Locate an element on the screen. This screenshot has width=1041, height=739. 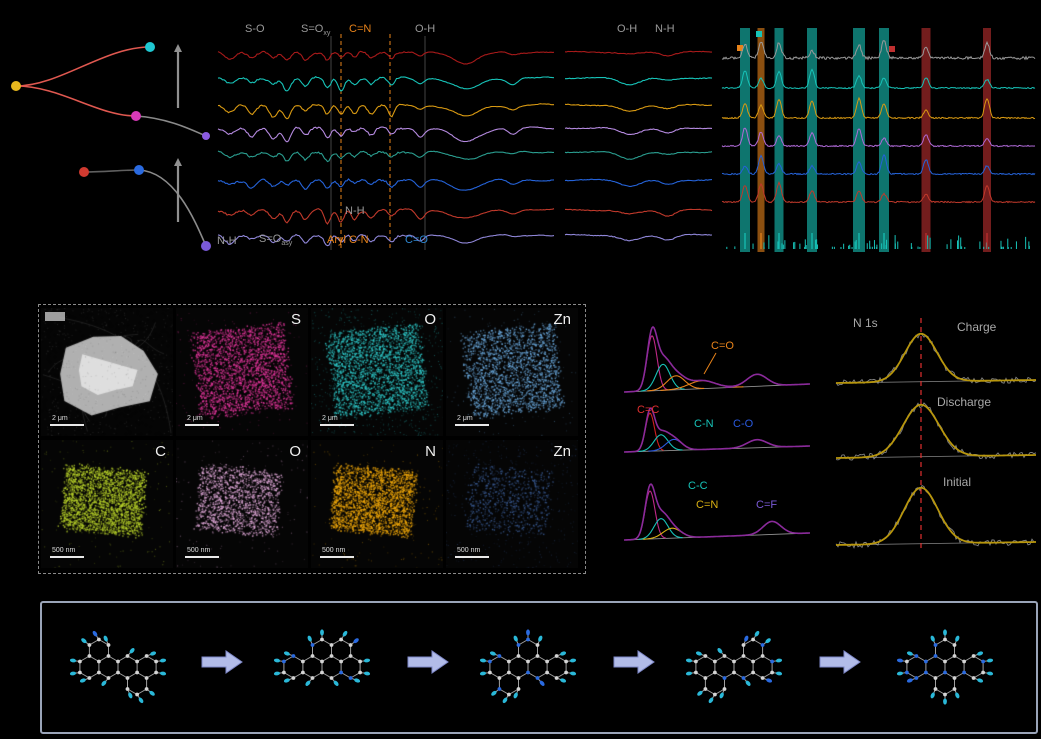
ftir-label-s-o-xy-sub: xy is located at coordinates (327, 34).